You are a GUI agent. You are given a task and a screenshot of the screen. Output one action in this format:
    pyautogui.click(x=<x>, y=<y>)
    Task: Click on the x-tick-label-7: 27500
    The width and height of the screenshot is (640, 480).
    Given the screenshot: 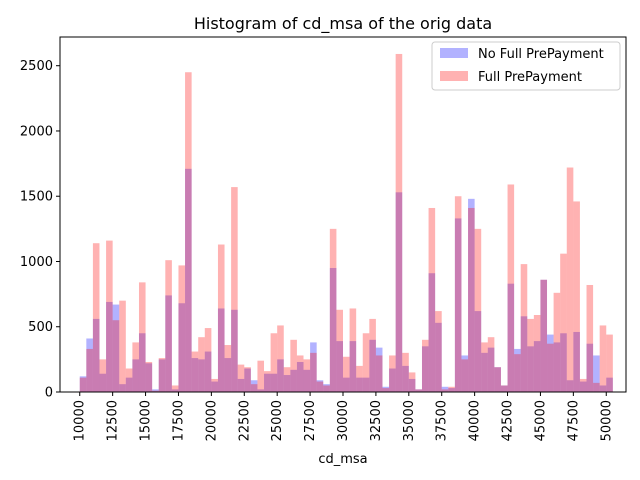 What is the action you would take?
    pyautogui.click(x=310, y=420)
    